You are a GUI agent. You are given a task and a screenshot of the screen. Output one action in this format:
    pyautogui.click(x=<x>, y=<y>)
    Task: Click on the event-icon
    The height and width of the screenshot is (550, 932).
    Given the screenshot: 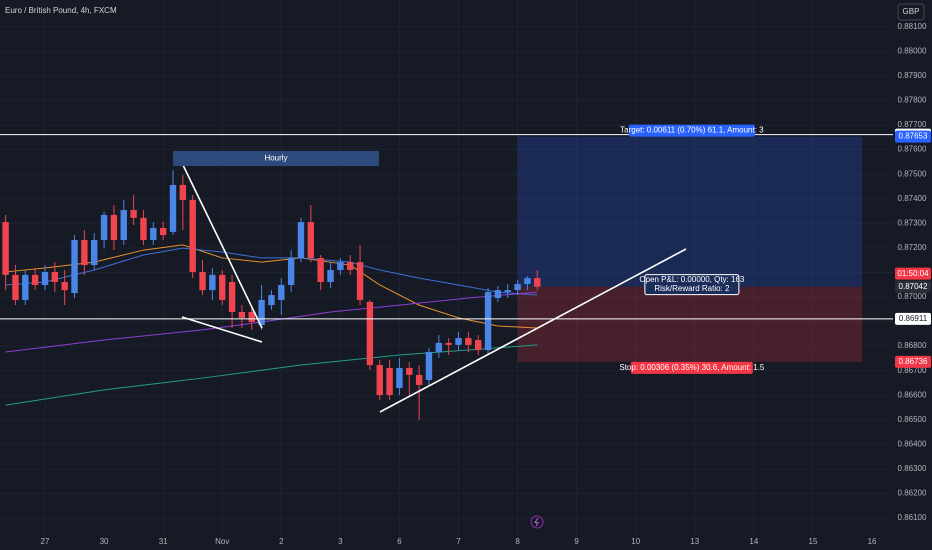 What is the action you would take?
    pyautogui.click(x=537, y=522)
    